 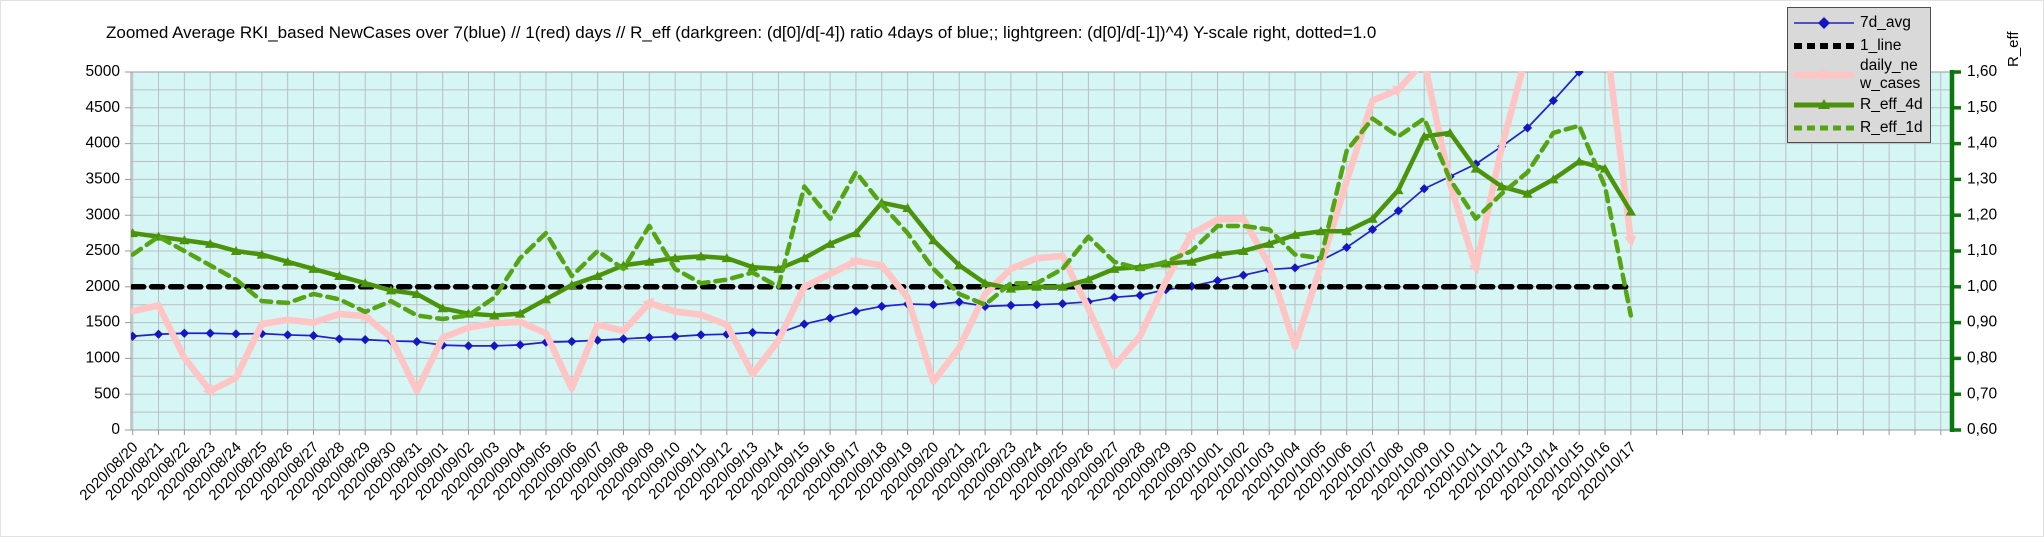 I want to click on legend-item-1-line: 1_line, so click(x=1859, y=45).